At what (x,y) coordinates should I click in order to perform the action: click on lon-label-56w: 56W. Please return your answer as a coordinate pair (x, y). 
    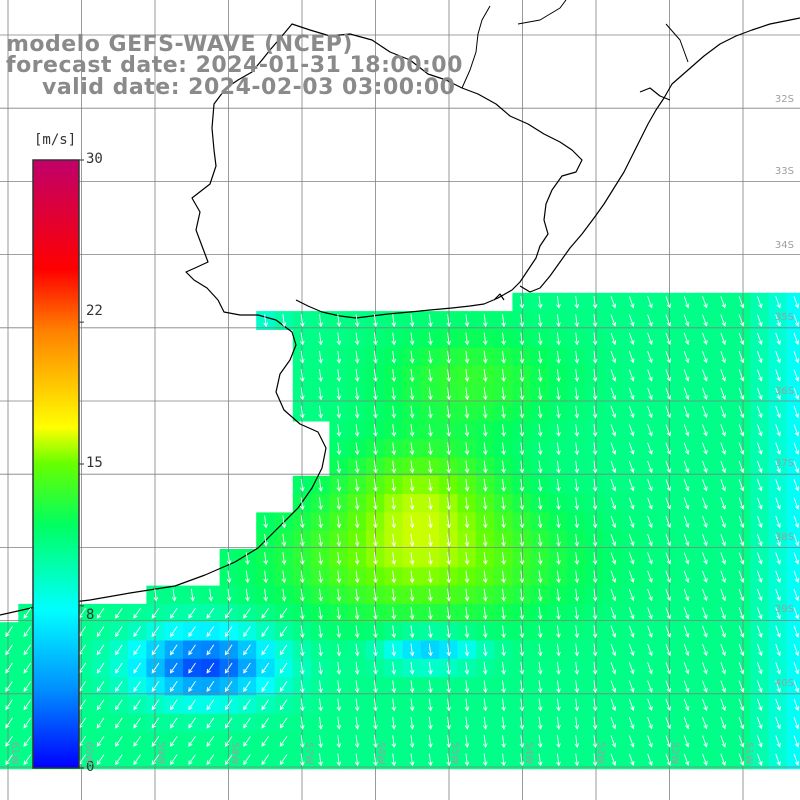
    Looking at the image, I should click on (380, 753).